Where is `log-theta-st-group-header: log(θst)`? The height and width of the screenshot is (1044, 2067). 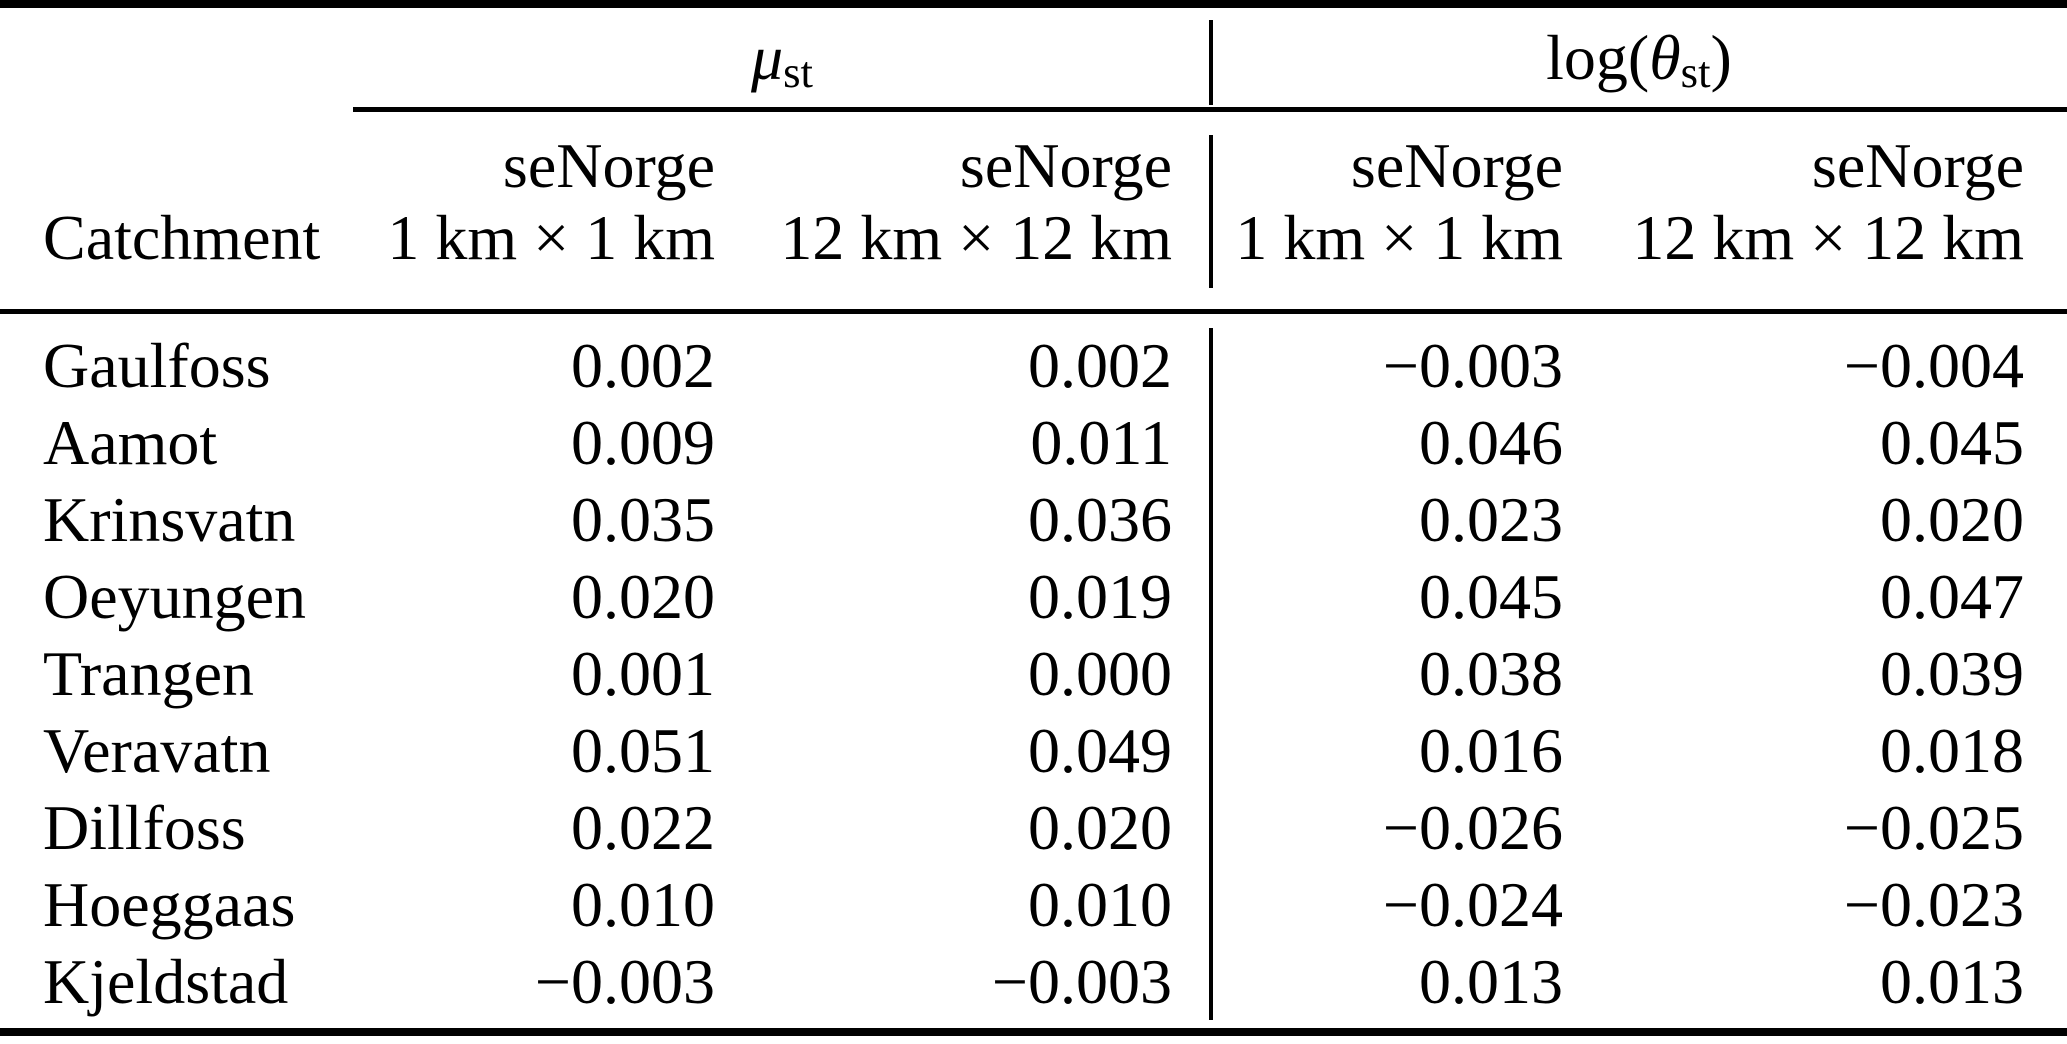 log-theta-st-group-header: log(θst) is located at coordinates (1639, 57).